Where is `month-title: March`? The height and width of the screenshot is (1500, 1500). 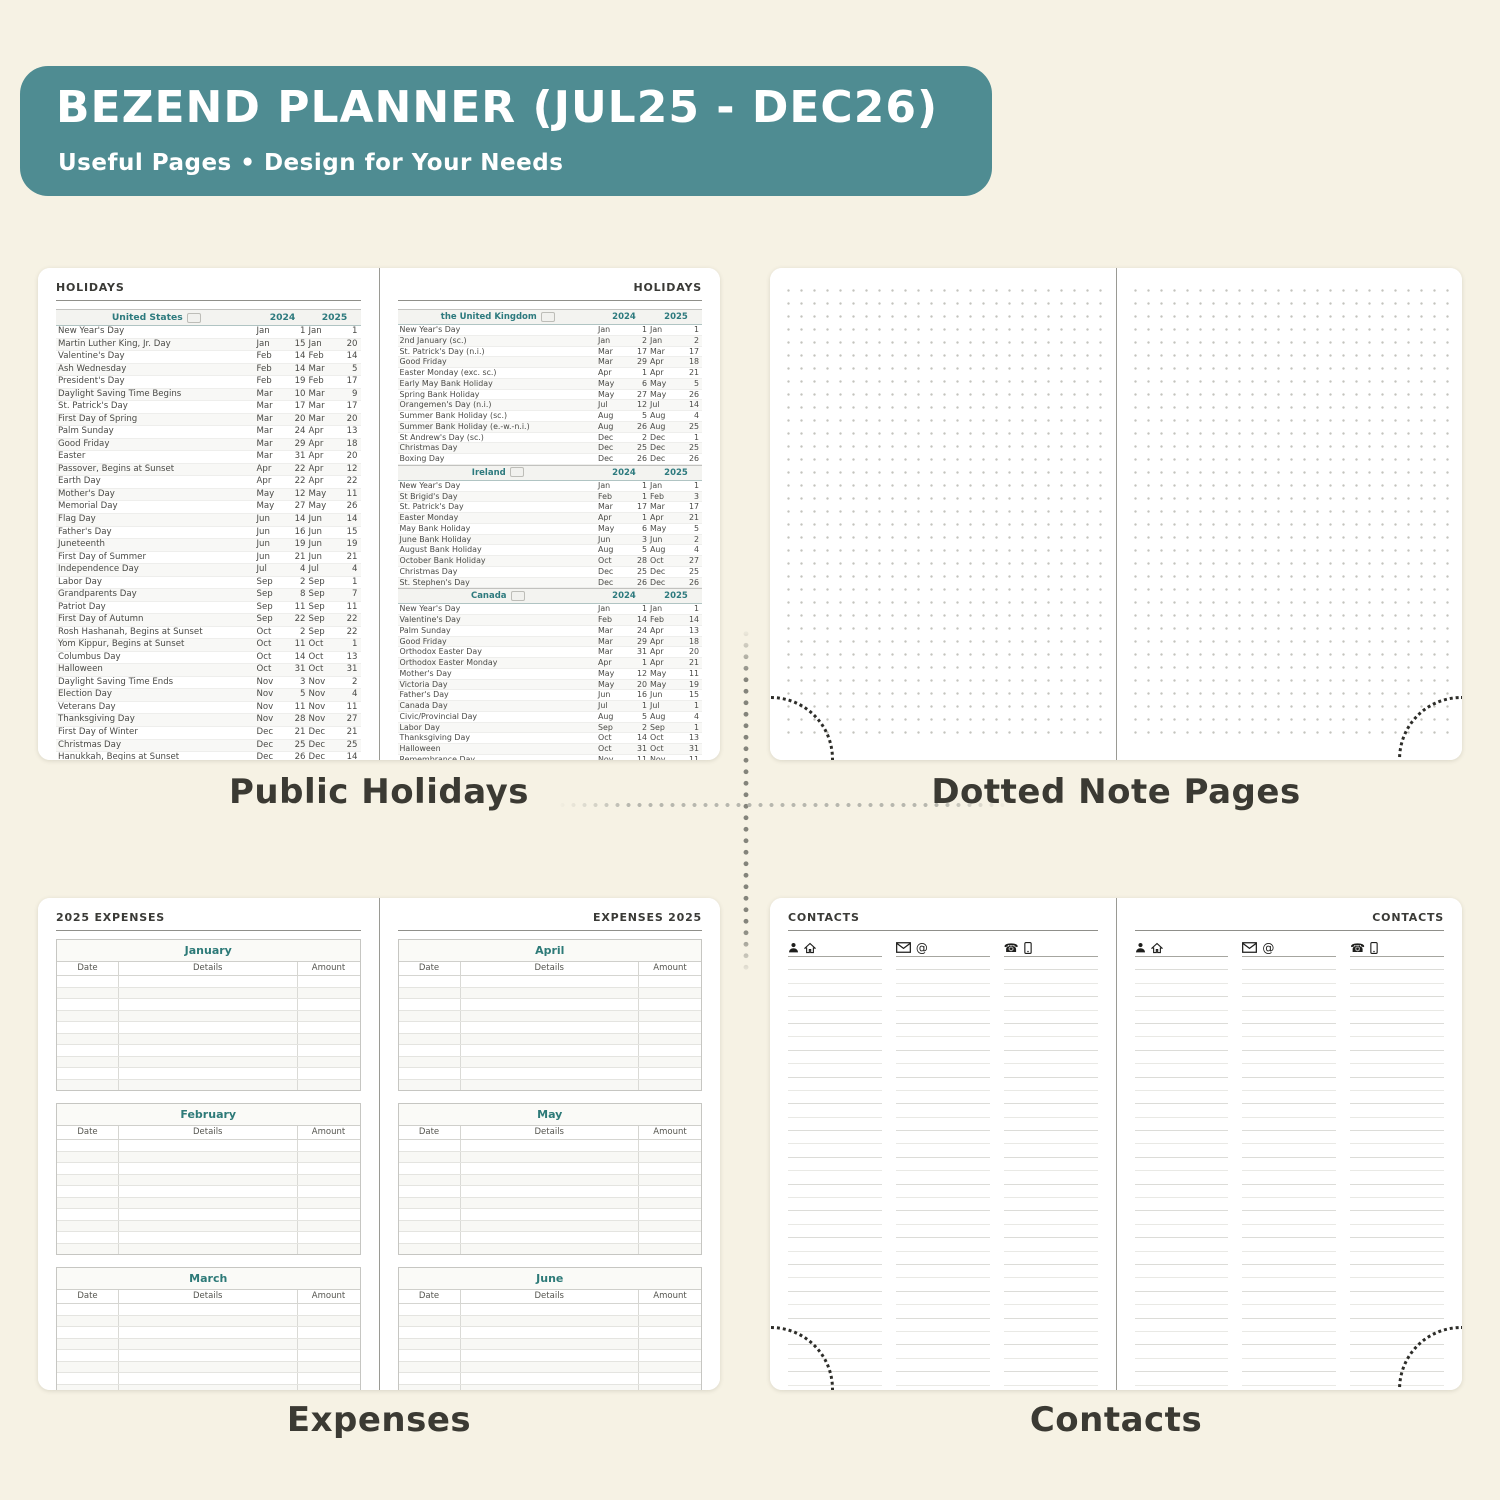 month-title: March is located at coordinates (208, 1279).